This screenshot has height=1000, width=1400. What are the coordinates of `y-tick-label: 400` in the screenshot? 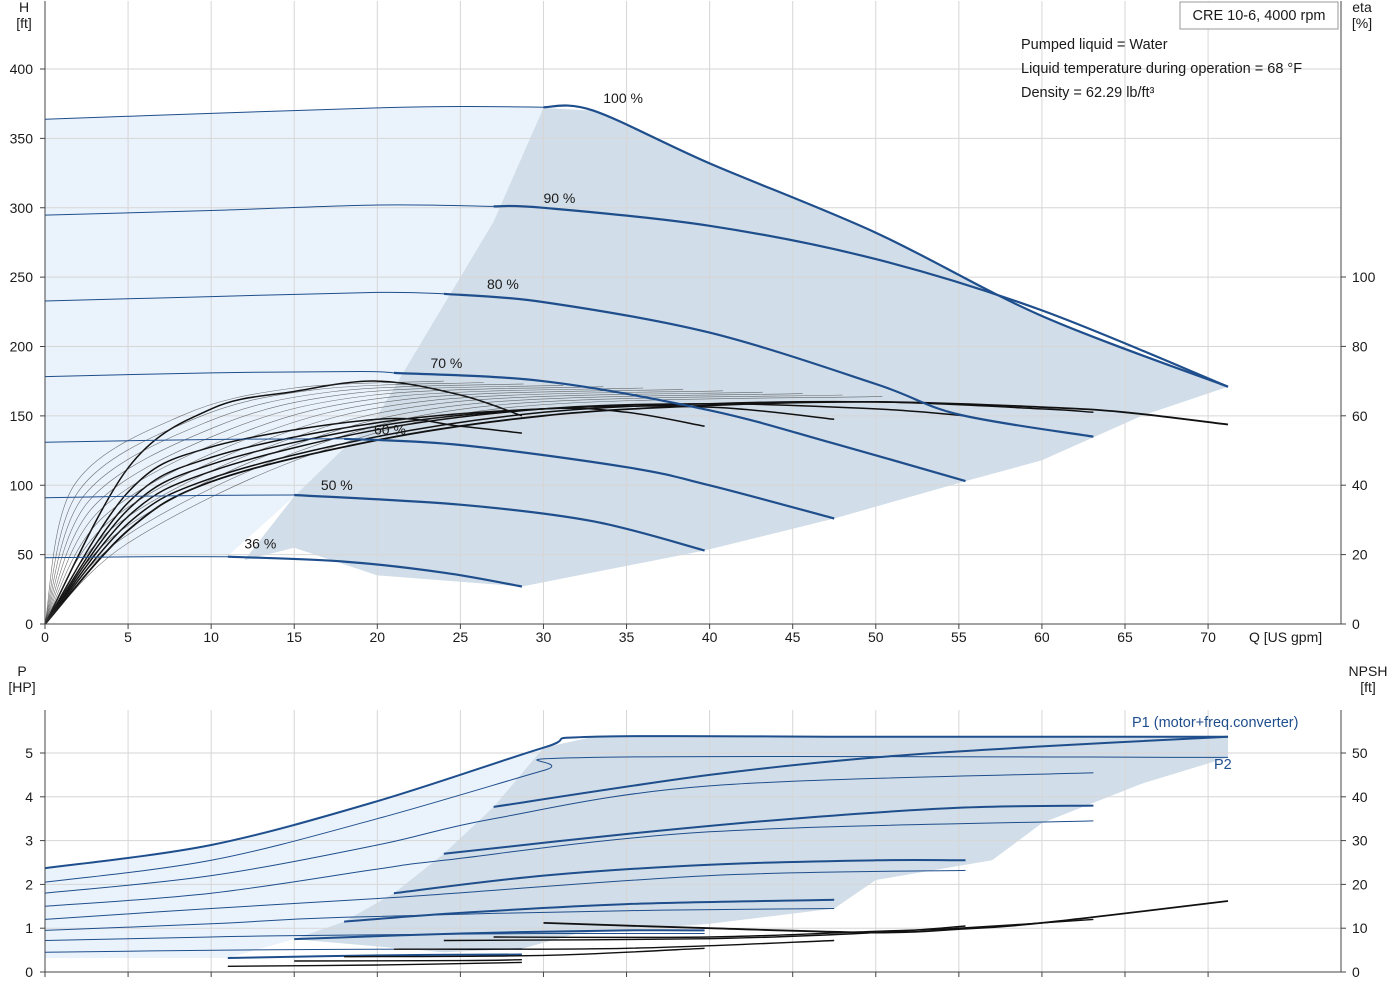 It's located at (22, 69).